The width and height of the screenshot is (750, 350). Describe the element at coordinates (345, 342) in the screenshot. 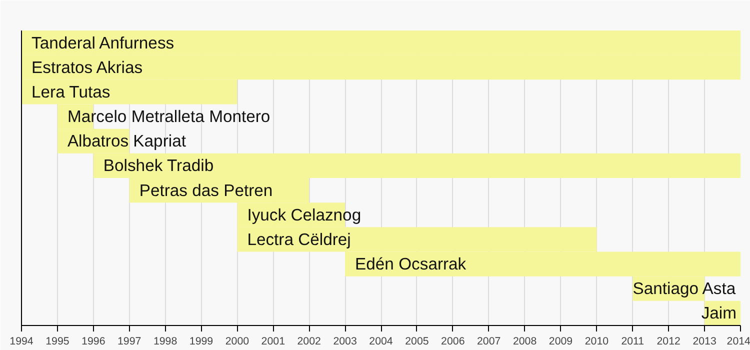

I see `x-tick-label: 2003` at that location.